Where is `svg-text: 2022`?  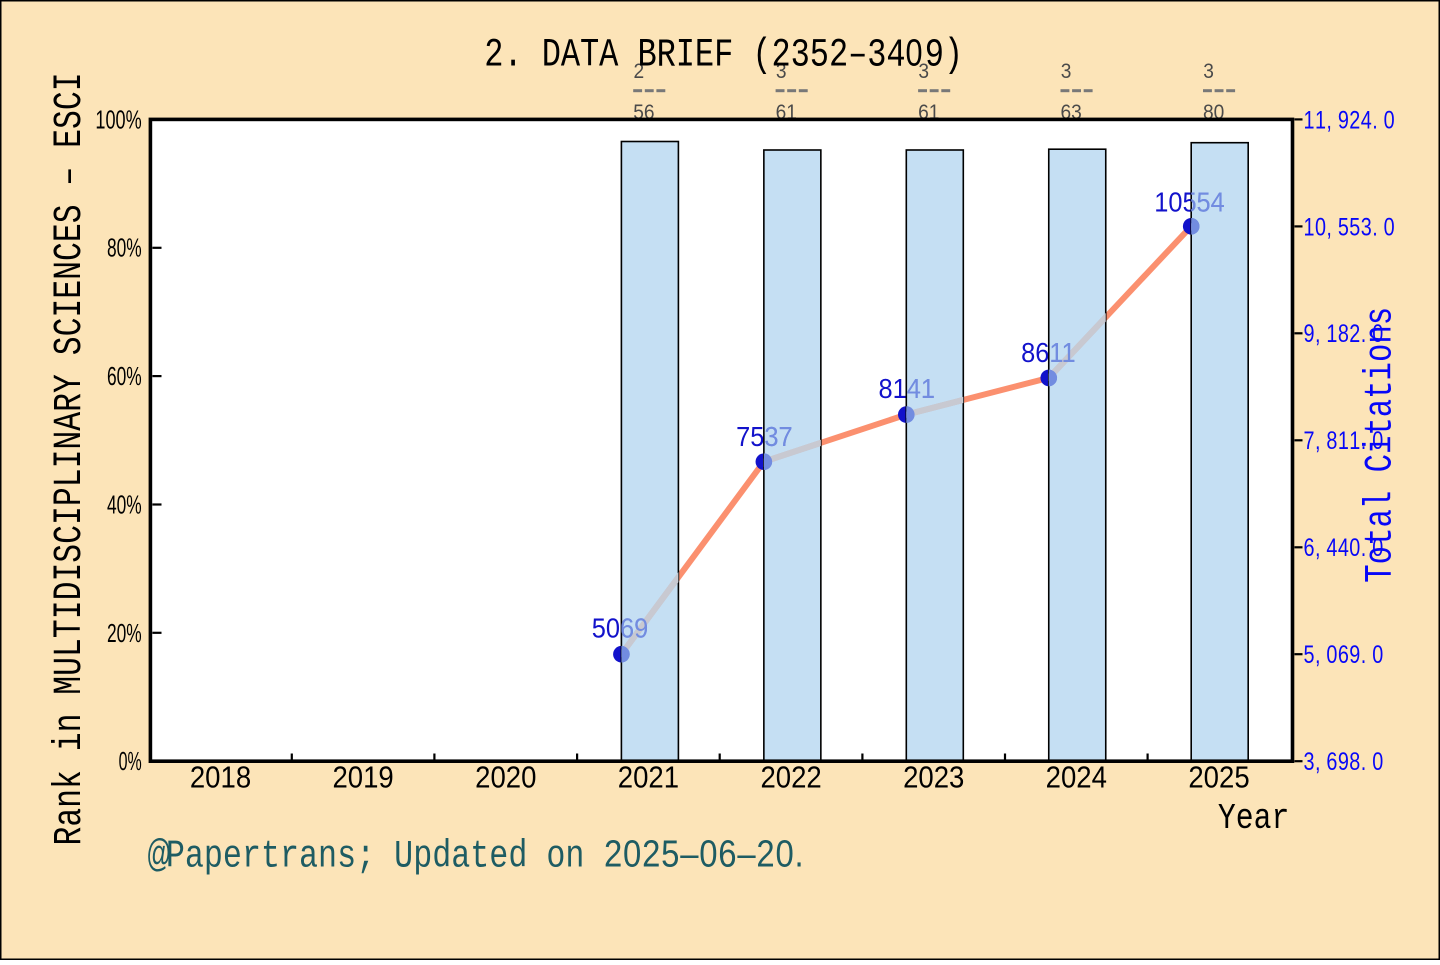 svg-text: 2022 is located at coordinates (790, 778).